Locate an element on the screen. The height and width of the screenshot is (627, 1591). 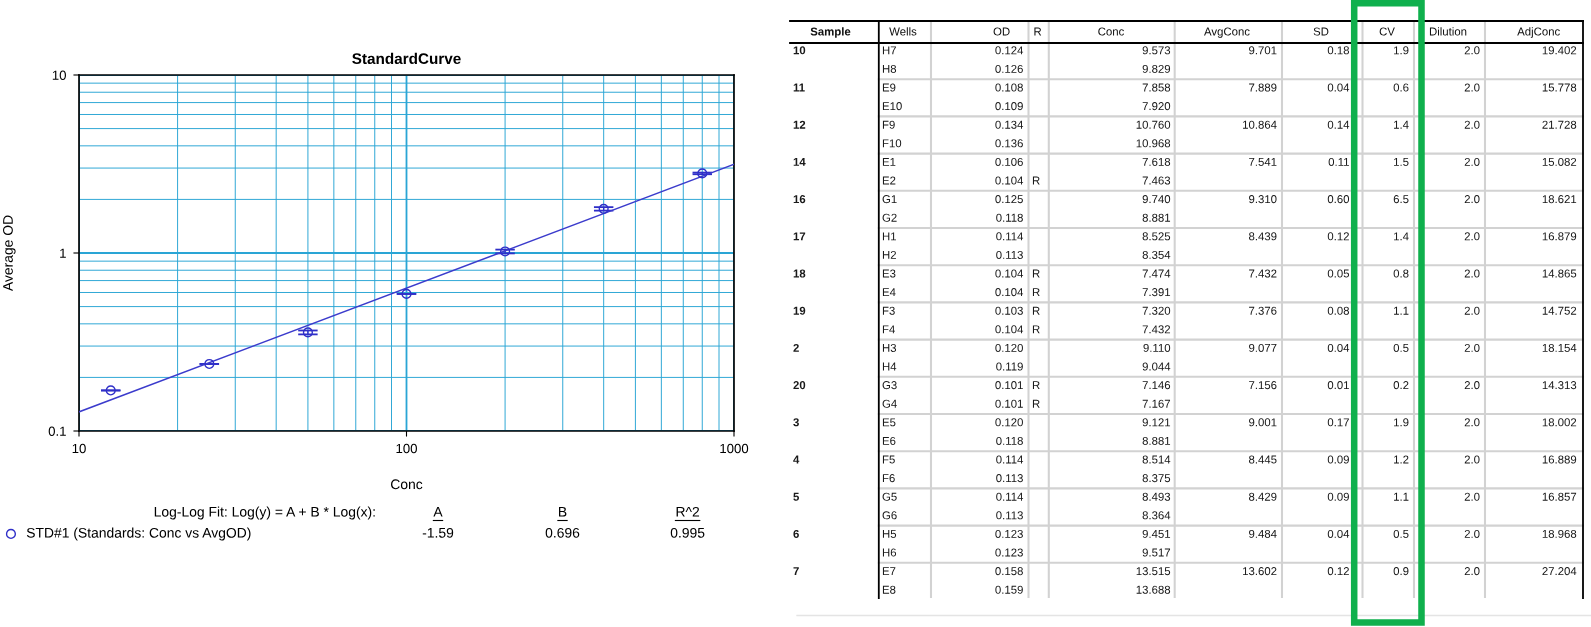
text: 9.701 is located at coordinates (1263, 50).